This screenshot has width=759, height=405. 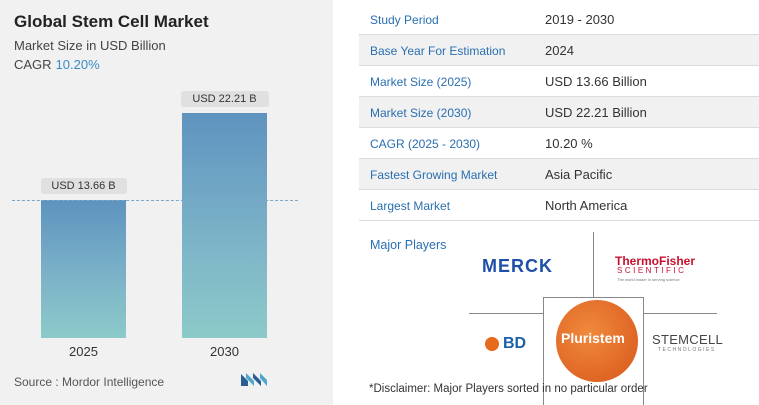 I want to click on row-key: Study Period, so click(x=404, y=20).